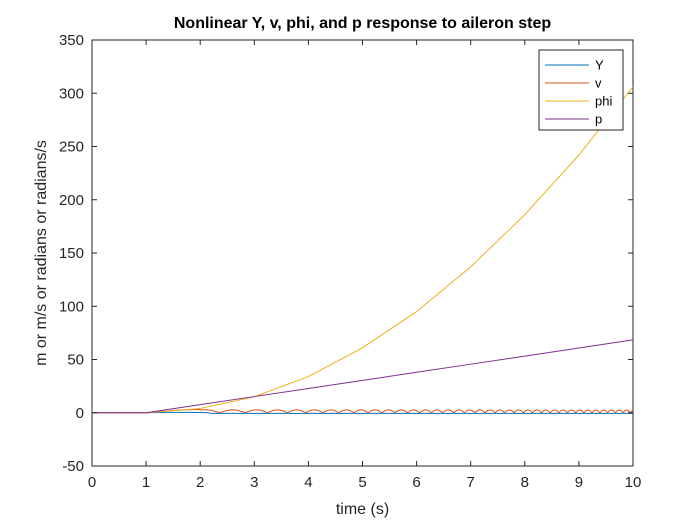 The image size is (700, 530). I want to click on legend-item-y: Y, so click(574, 65).